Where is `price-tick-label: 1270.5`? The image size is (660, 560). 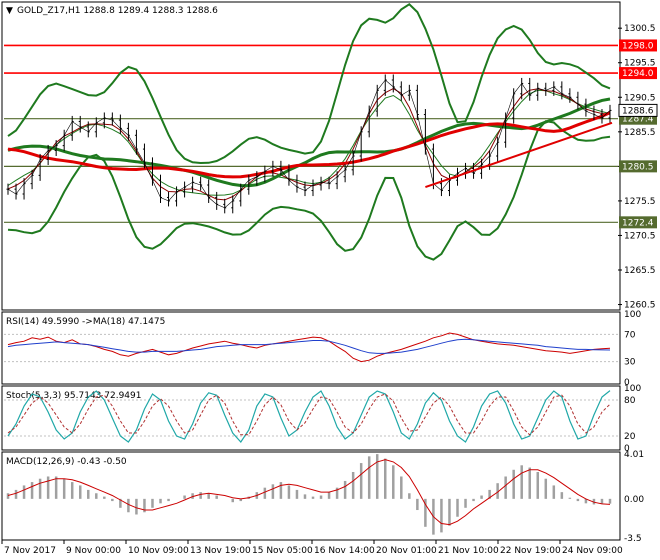 price-tick-label: 1270.5 is located at coordinates (640, 236).